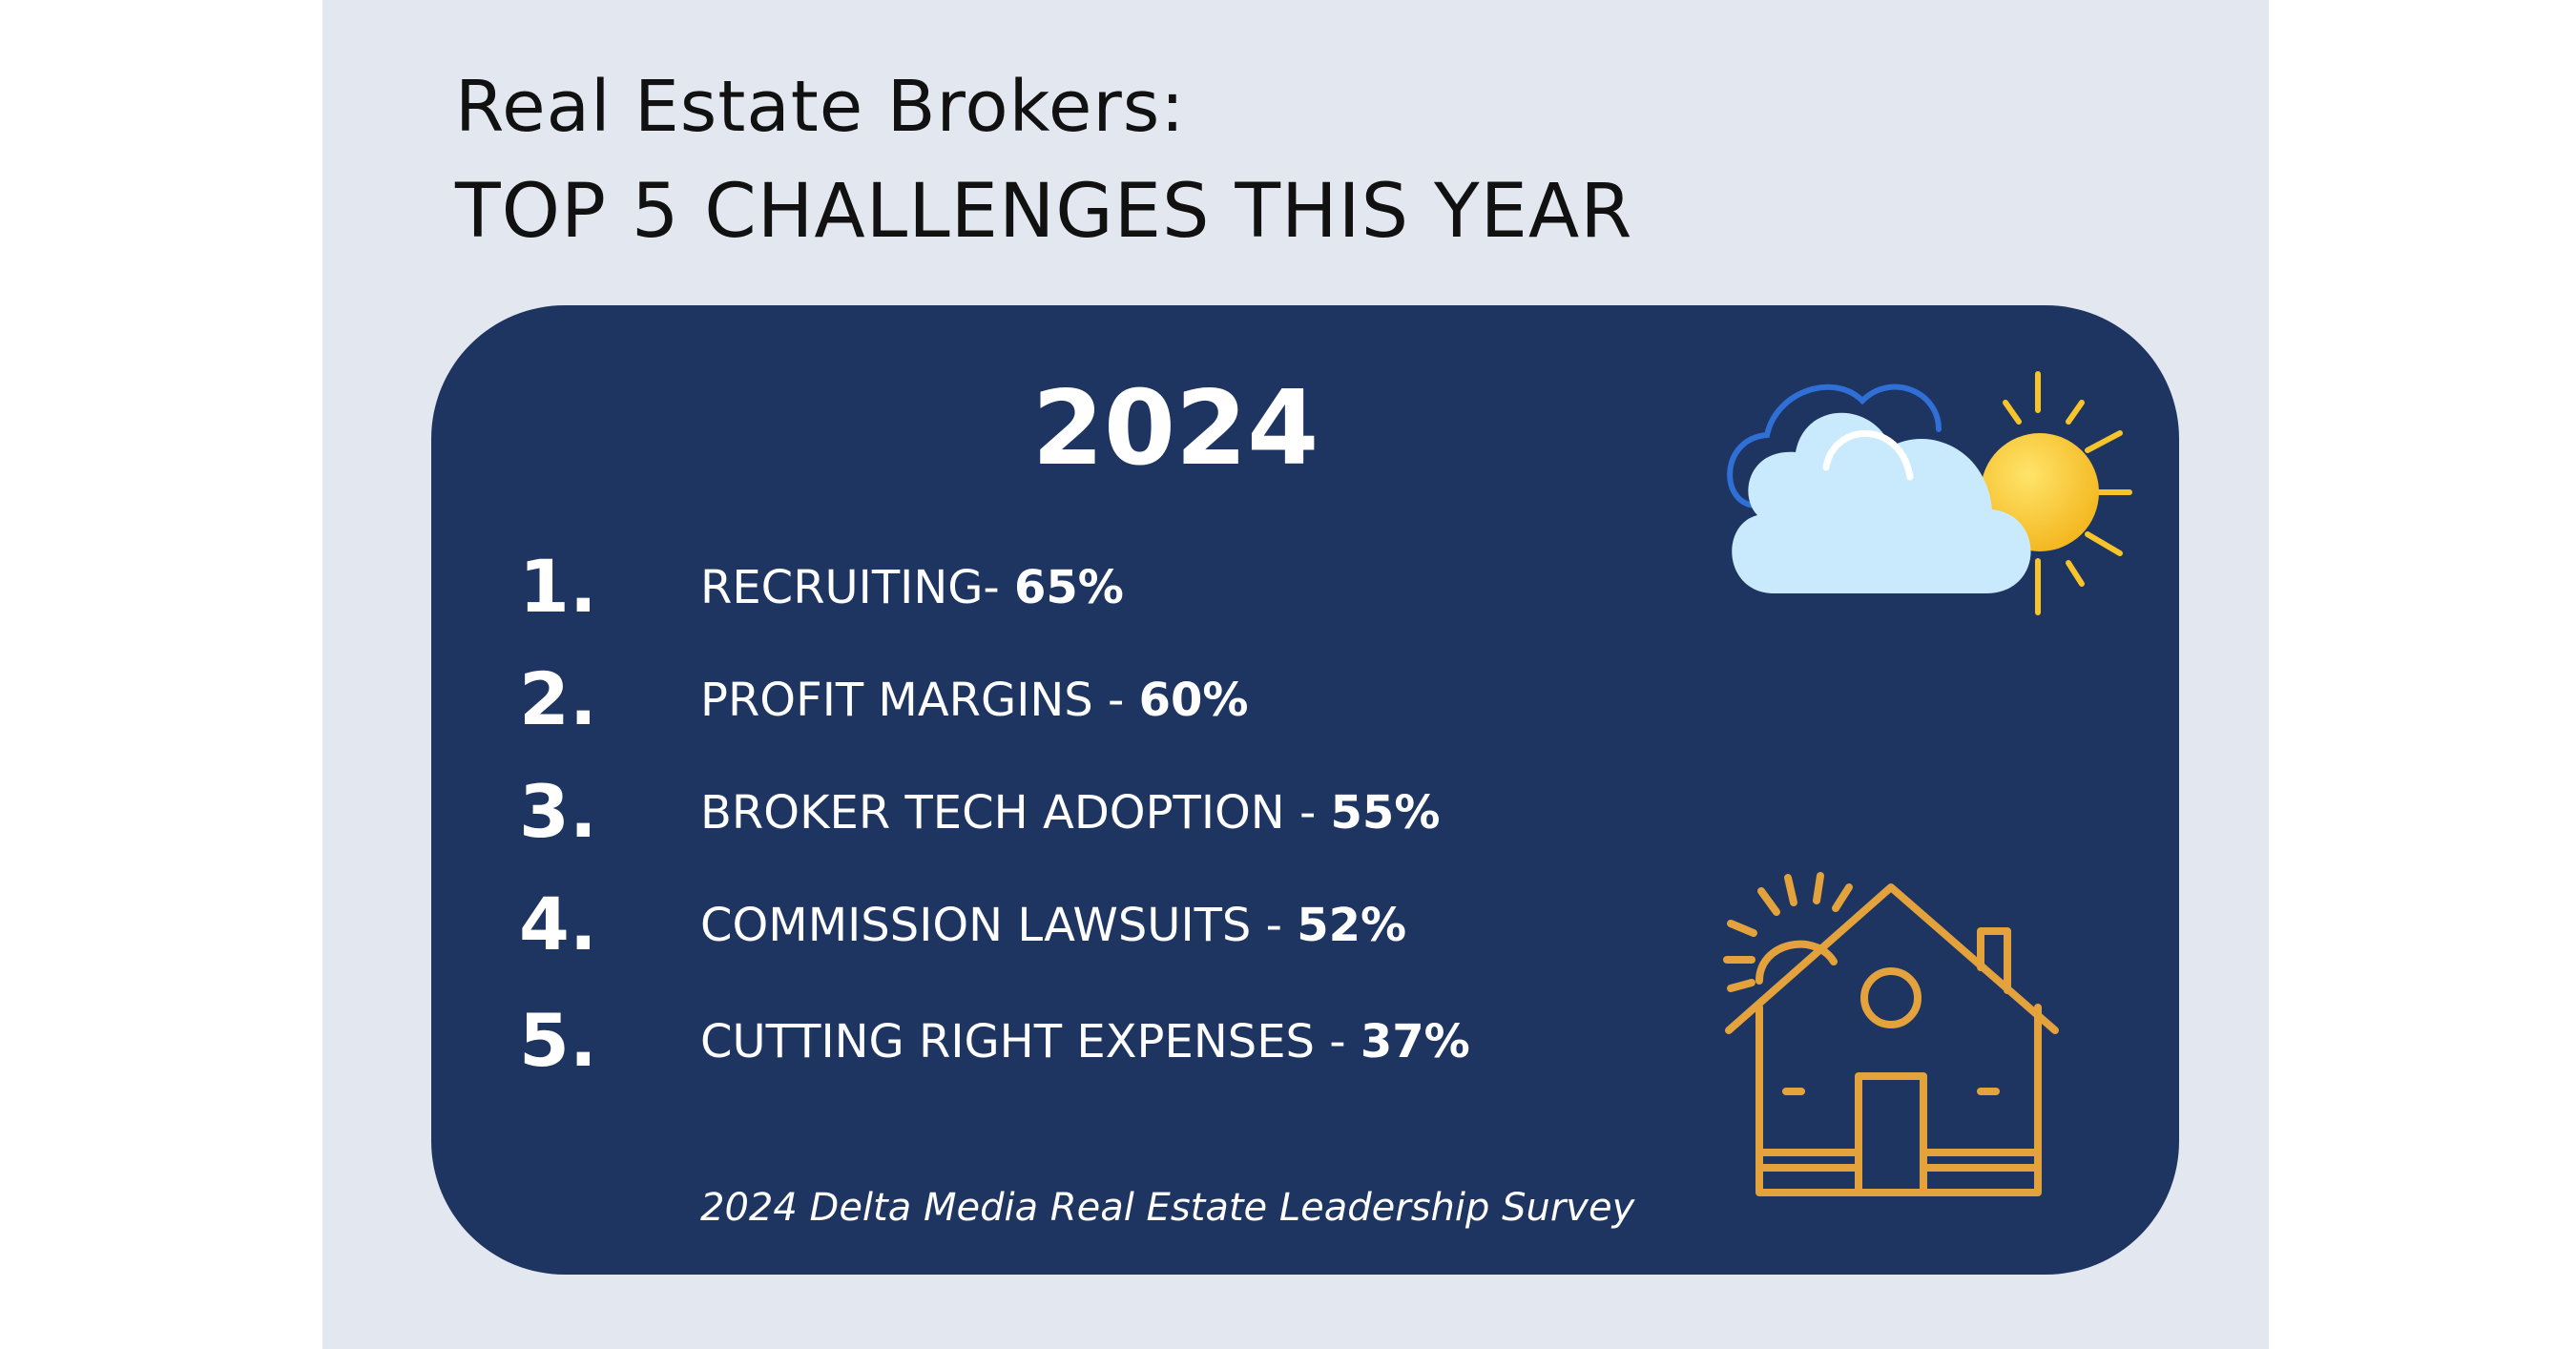 The image size is (2576, 1349). I want to click on list-item: 2. PROFIT MARGINS - 60%, so click(1146, 699).